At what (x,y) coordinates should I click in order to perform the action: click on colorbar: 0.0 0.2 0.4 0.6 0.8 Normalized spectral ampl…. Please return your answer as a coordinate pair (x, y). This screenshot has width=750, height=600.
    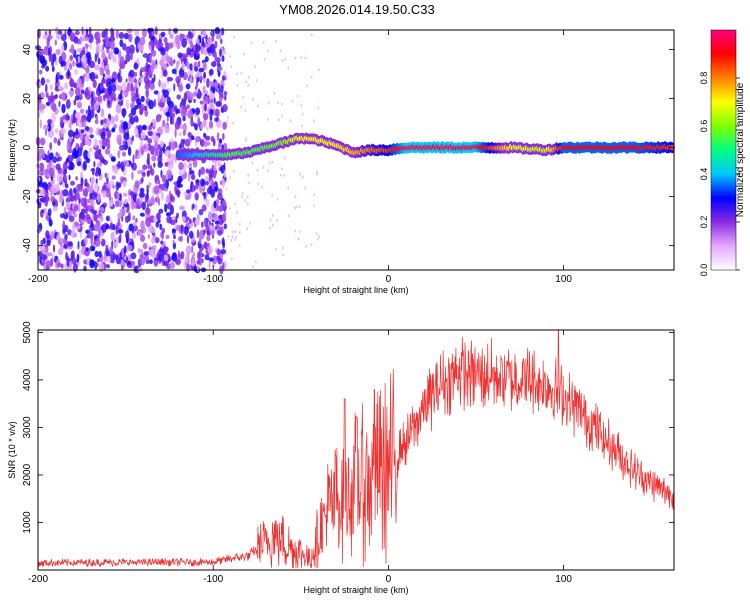
    Looking at the image, I should click on (722, 152).